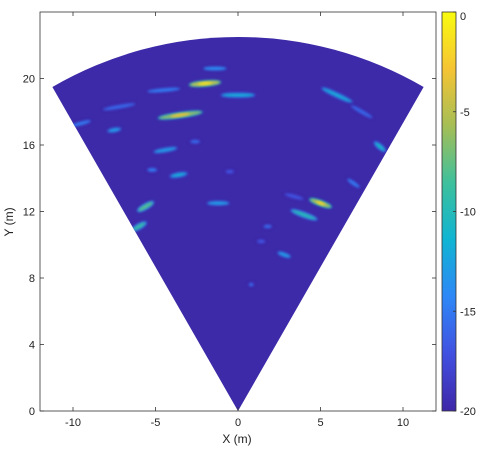  What do you see at coordinates (156, 423) in the screenshot?
I see `x-tick-label: -5` at bounding box center [156, 423].